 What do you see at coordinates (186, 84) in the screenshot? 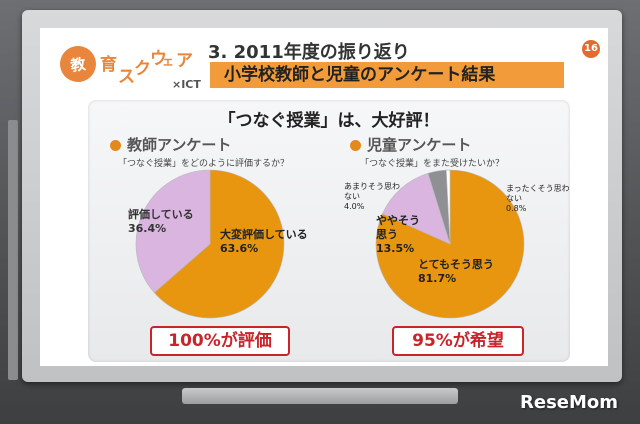
I see `logo-subtitle: ×ICT` at bounding box center [186, 84].